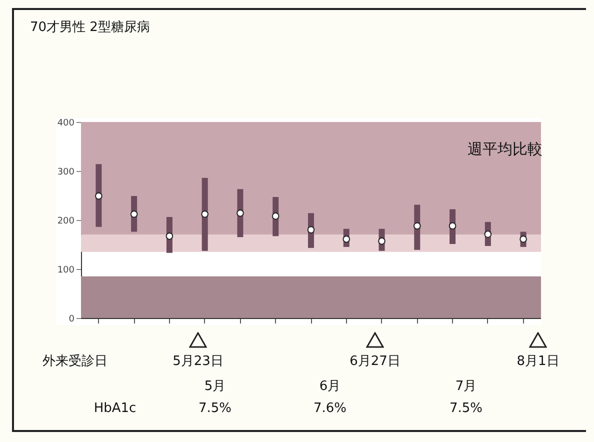  What do you see at coordinates (505, 149) in the screenshot?
I see `annotation: 週平均比較` at bounding box center [505, 149].